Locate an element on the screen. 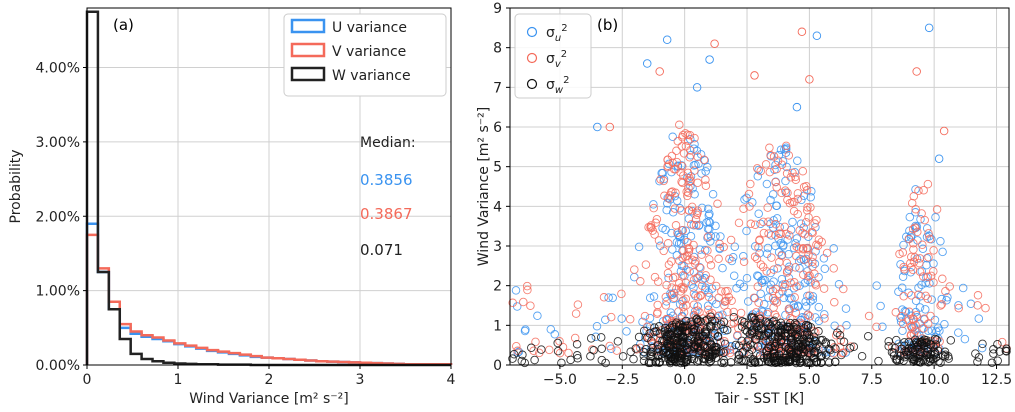 The height and width of the screenshot is (412, 1015). x-tick-label: 12.5 is located at coordinates (996, 380).